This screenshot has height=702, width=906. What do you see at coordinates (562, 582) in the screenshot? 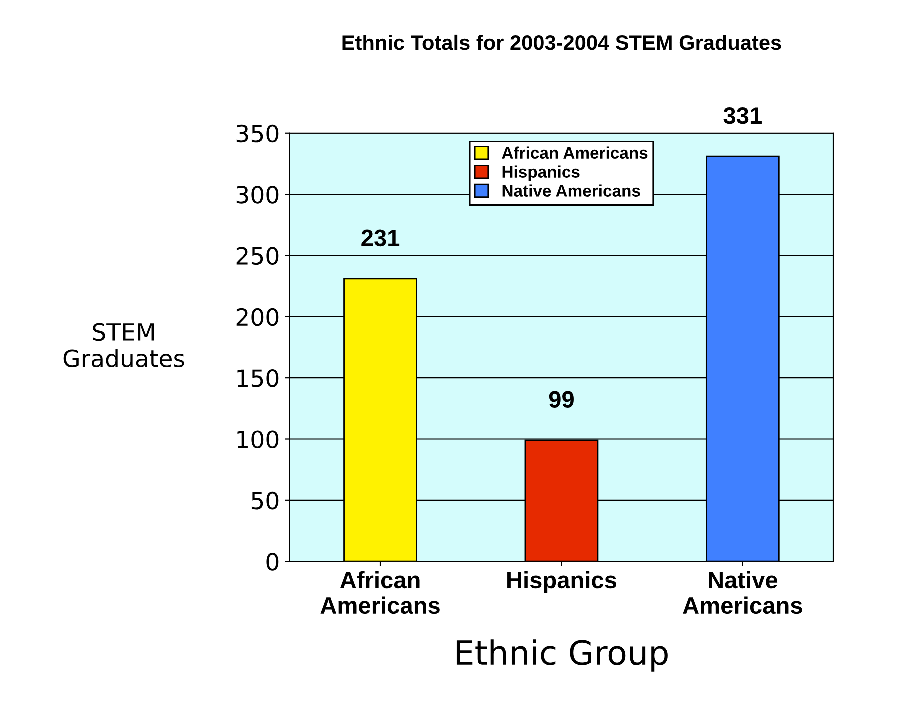
I see `x-tick-label: Hispanics` at bounding box center [562, 582].